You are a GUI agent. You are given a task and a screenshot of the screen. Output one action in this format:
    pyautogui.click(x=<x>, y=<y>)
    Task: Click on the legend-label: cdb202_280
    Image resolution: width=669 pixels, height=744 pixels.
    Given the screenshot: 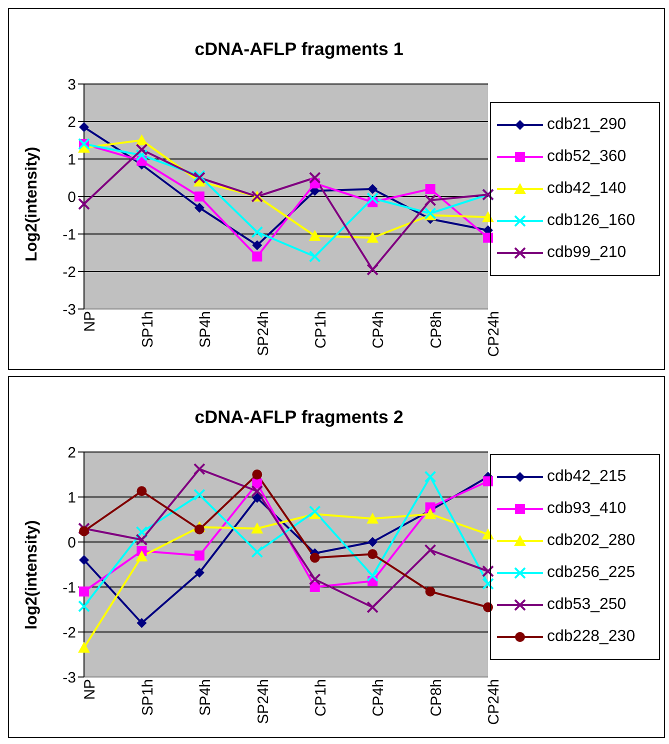 What is the action you would take?
    pyautogui.click(x=591, y=541)
    